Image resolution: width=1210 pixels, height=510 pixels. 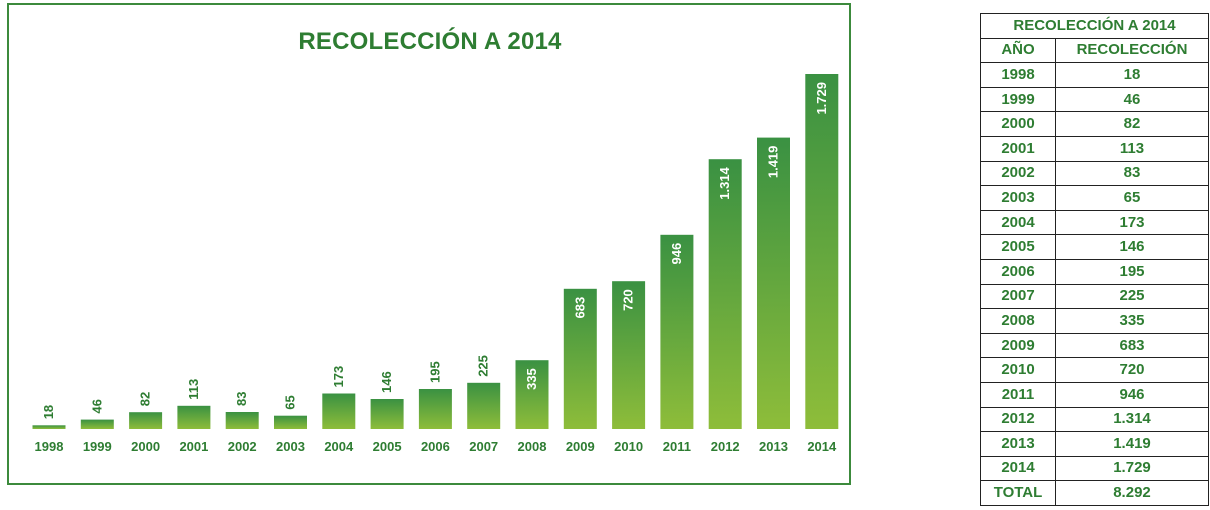 I want to click on bar-1999, so click(x=97, y=424).